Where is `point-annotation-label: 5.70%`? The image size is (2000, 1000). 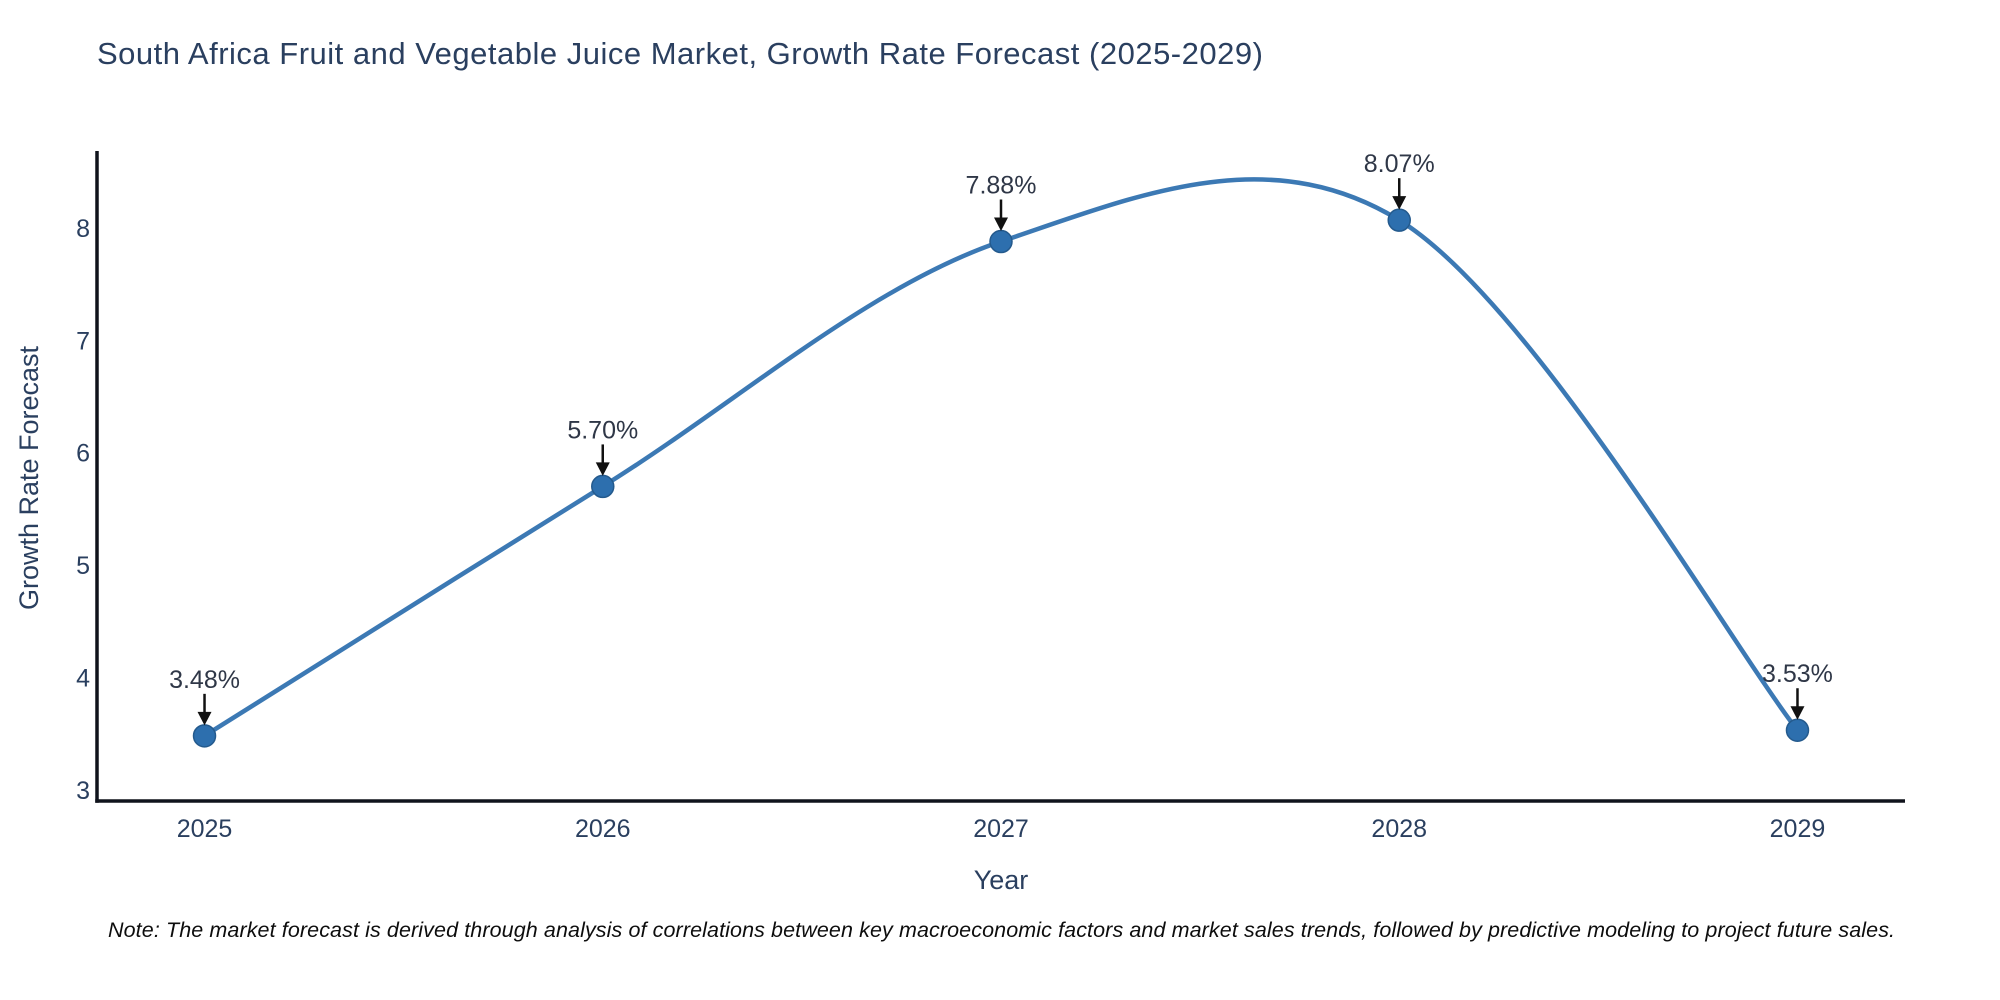
point-annotation-label: 5.70% is located at coordinates (602, 430).